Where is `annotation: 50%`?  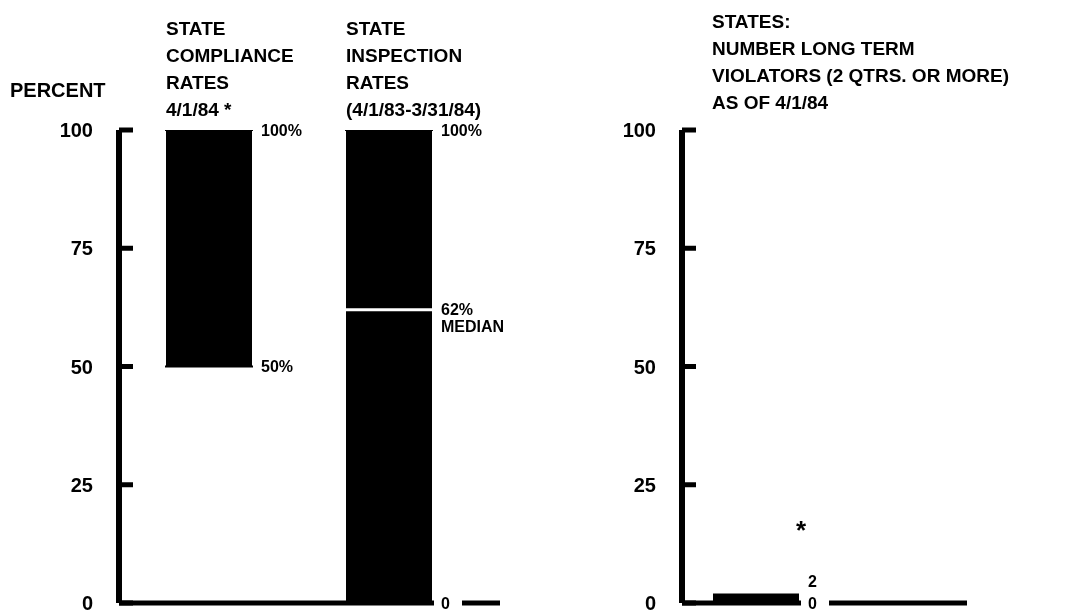 annotation: 50% is located at coordinates (277, 367).